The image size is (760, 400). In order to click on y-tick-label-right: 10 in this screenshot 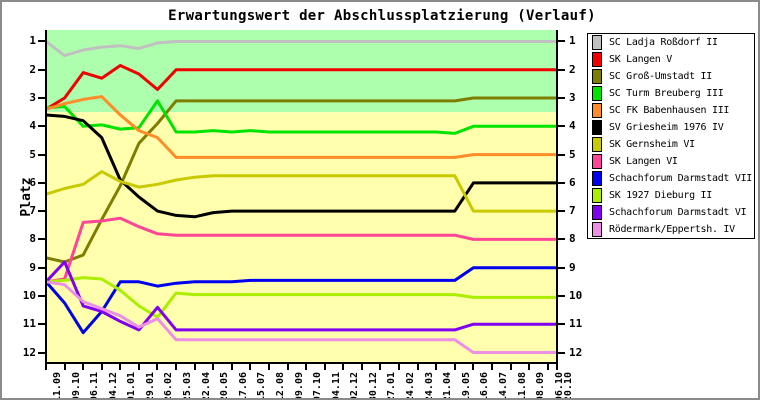, I will do `click(576, 295)`.